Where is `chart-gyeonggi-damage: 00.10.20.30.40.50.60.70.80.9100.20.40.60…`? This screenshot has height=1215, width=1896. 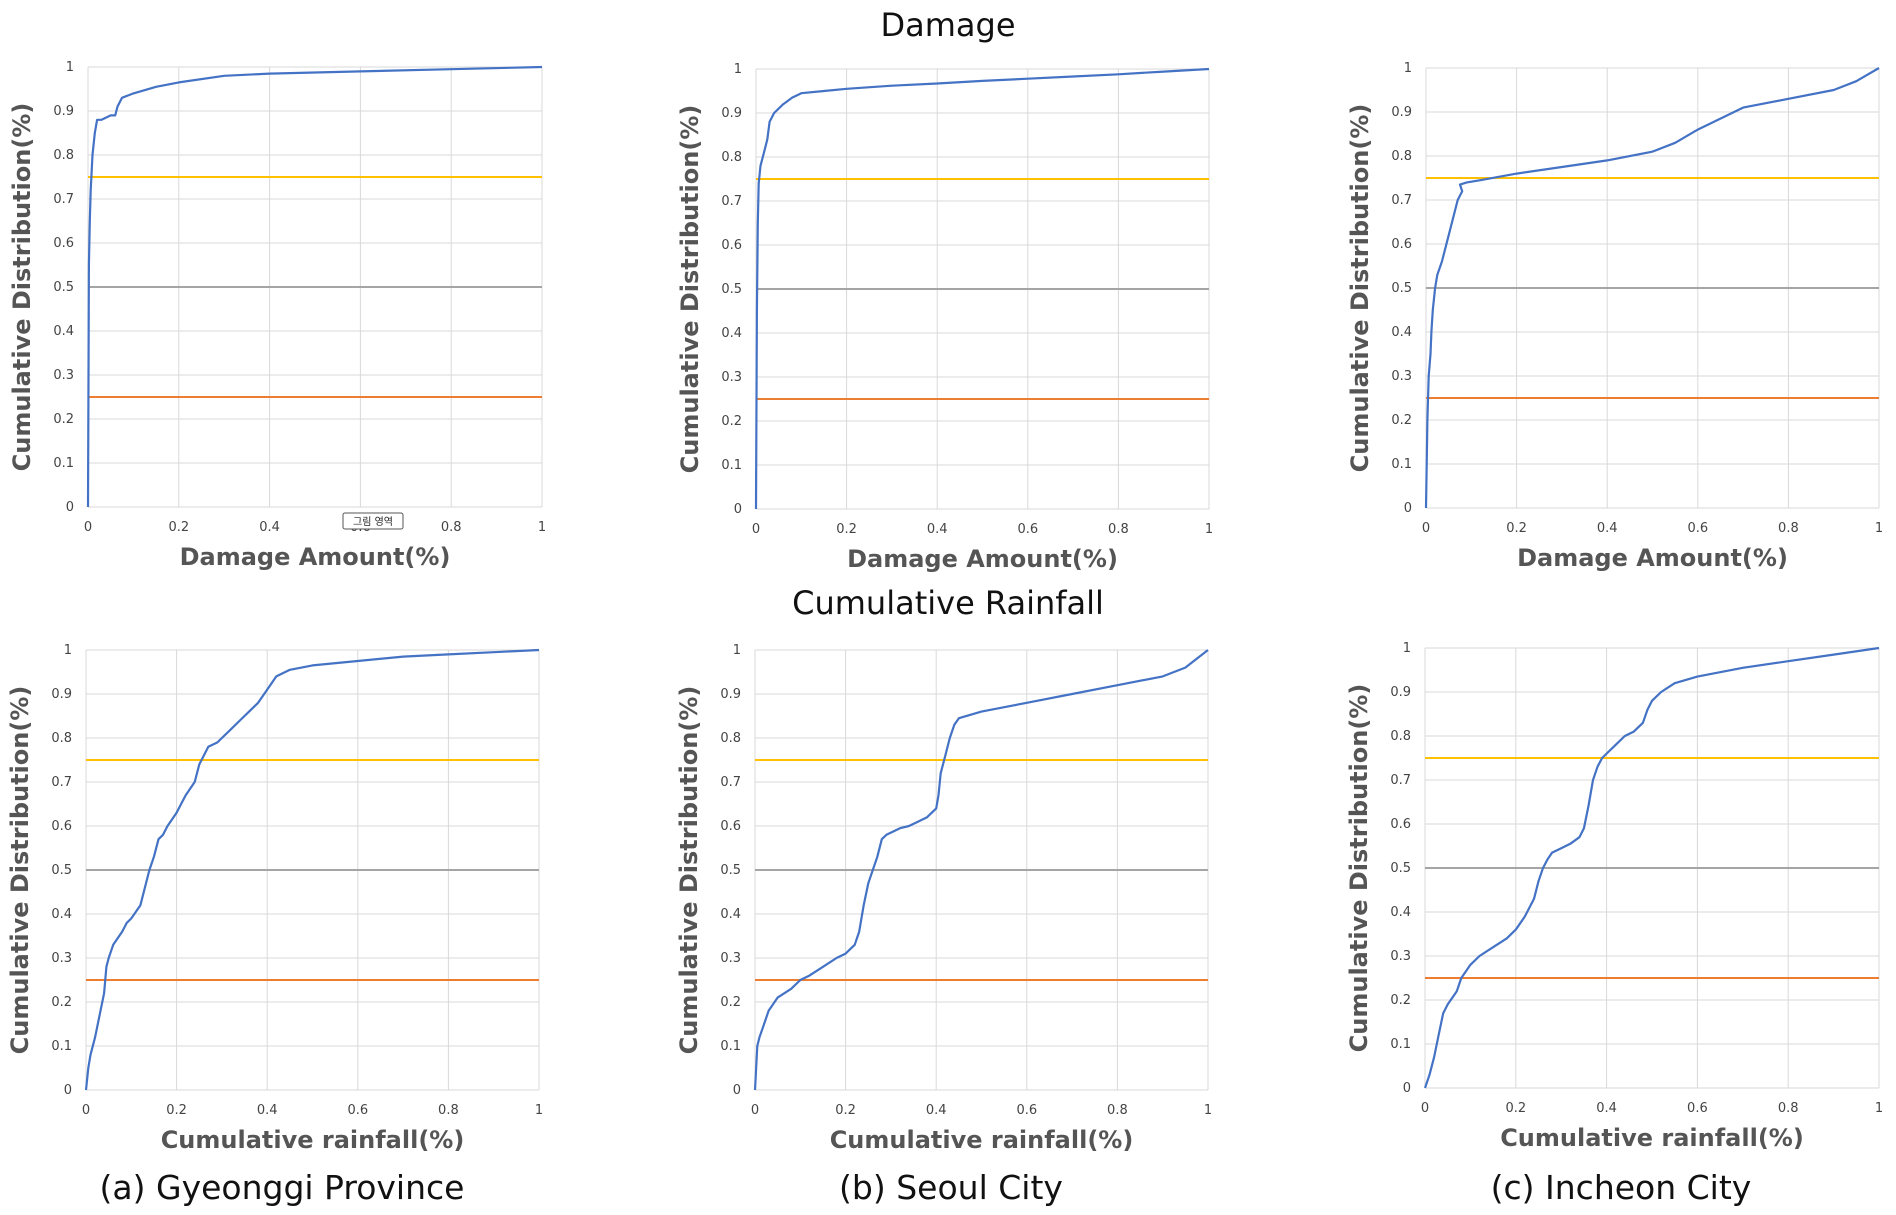
chart-gyeonggi-damage: 00.10.20.30.40.50.60.70.80.9100.20.40.60… is located at coordinates (277, 315).